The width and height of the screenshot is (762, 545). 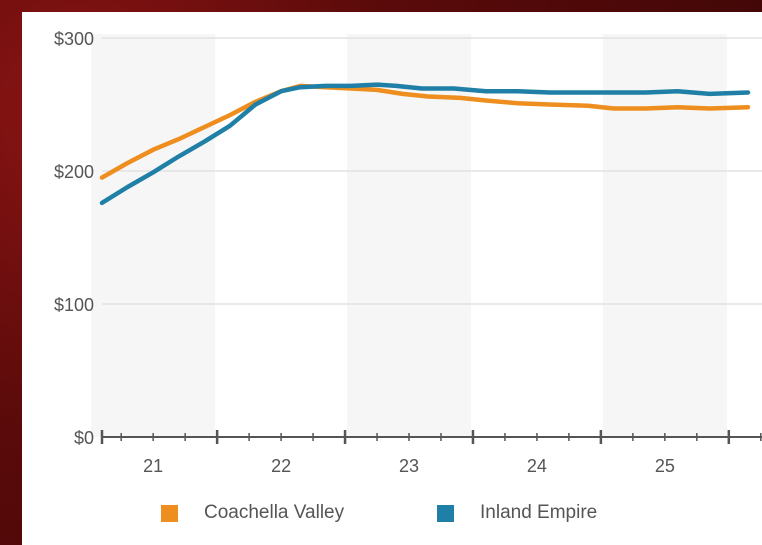 I want to click on y-tick-label: $0, so click(x=84, y=438).